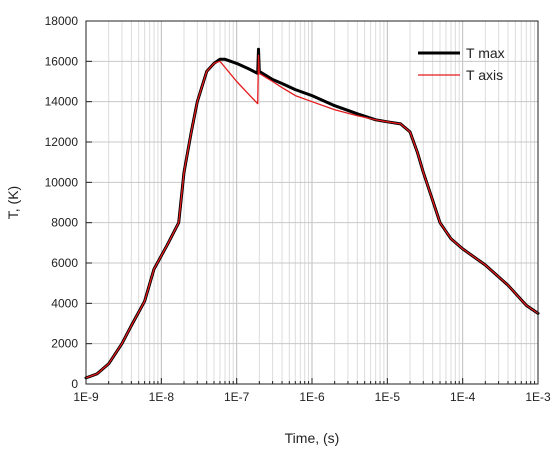 The width and height of the screenshot is (553, 449). Describe the element at coordinates (62, 102) in the screenshot. I see `y-tick-label: 14000` at that location.